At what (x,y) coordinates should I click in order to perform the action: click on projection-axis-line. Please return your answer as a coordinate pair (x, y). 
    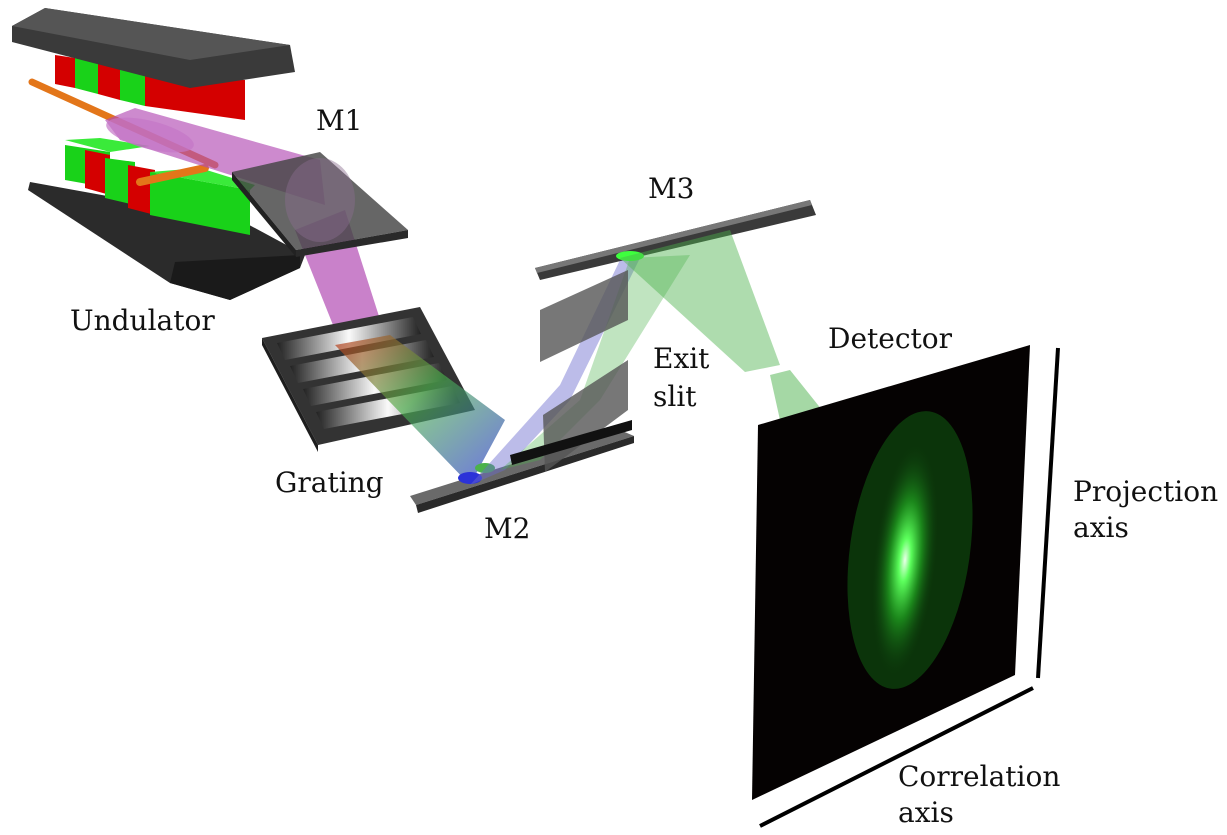
    Looking at the image, I should click on (1048, 513).